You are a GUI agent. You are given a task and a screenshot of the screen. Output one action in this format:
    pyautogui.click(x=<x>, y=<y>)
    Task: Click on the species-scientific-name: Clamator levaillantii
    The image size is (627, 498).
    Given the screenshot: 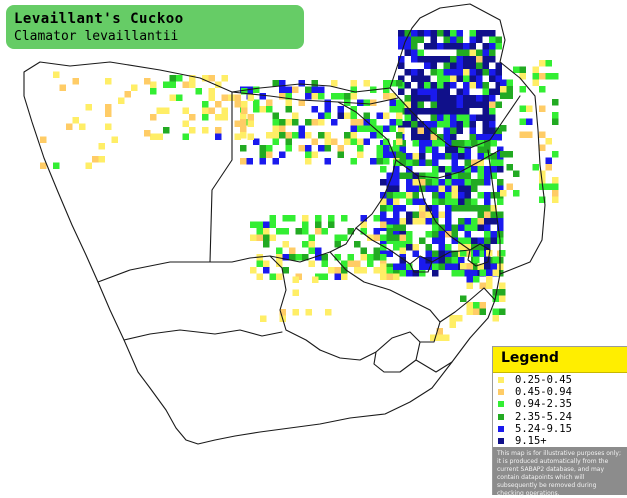 What is the action you would take?
    pyautogui.click(x=96, y=36)
    